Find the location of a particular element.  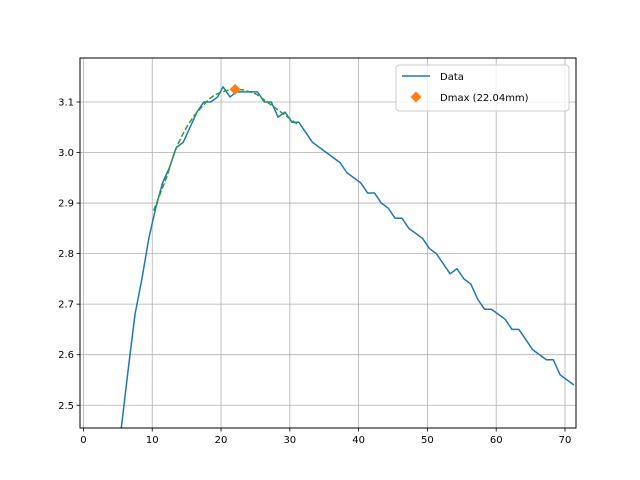

y-tick-label: 3.1 is located at coordinates (66, 102).